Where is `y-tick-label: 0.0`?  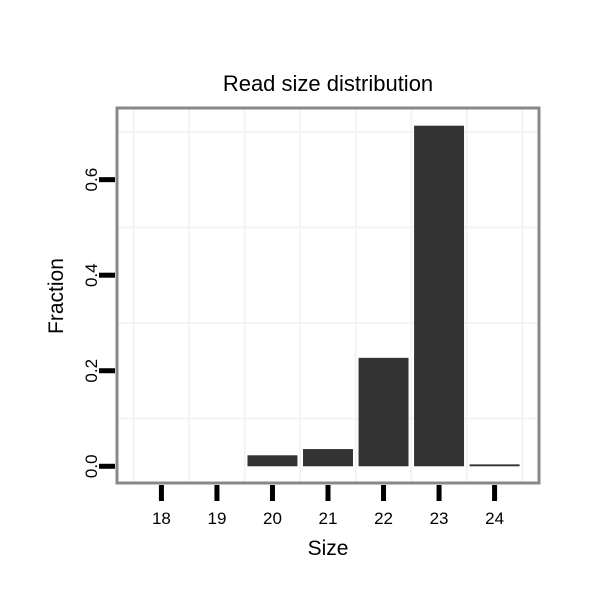 y-tick-label: 0.0 is located at coordinates (91, 466).